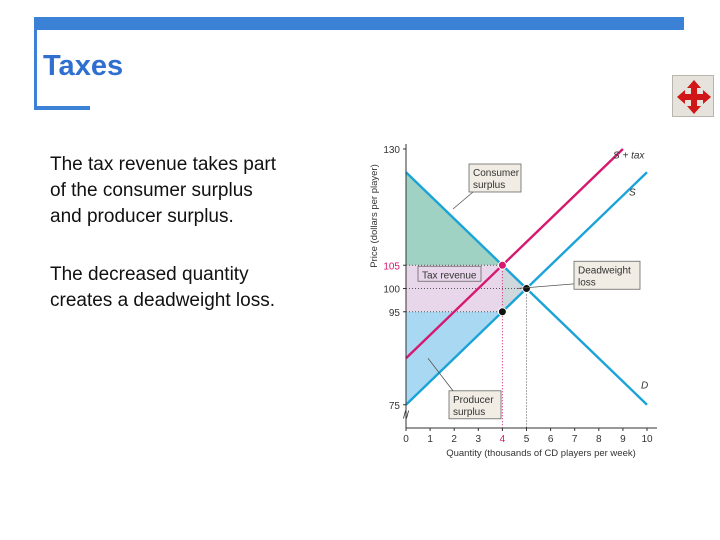 The width and height of the screenshot is (720, 540). What do you see at coordinates (527, 439) in the screenshot?
I see `x-tick-label: 5` at bounding box center [527, 439].